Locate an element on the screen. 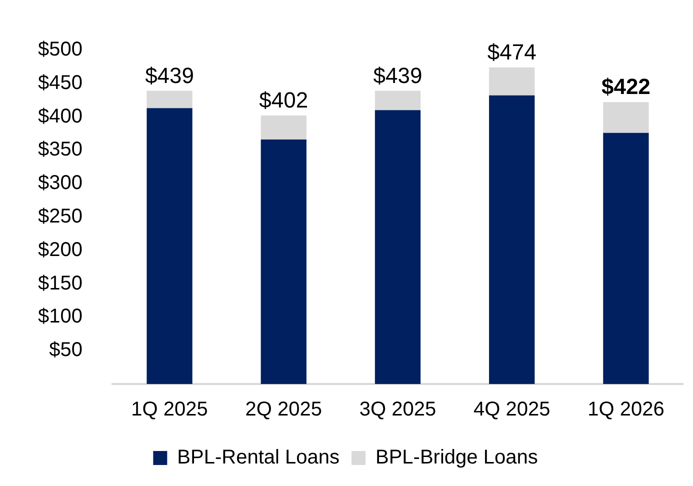 Image resolution: width=693 pixels, height=486 pixels. y-tick-label: $200 is located at coordinates (60, 249).